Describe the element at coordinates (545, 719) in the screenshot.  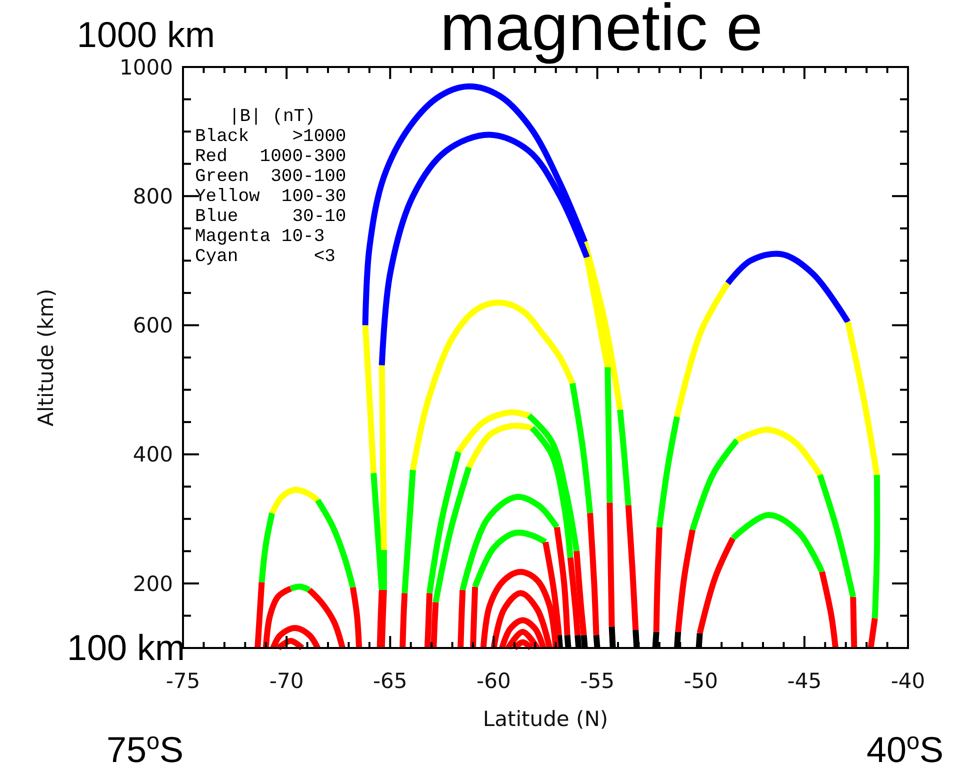
I see `x-axis-title: Latitude (N)` at that location.